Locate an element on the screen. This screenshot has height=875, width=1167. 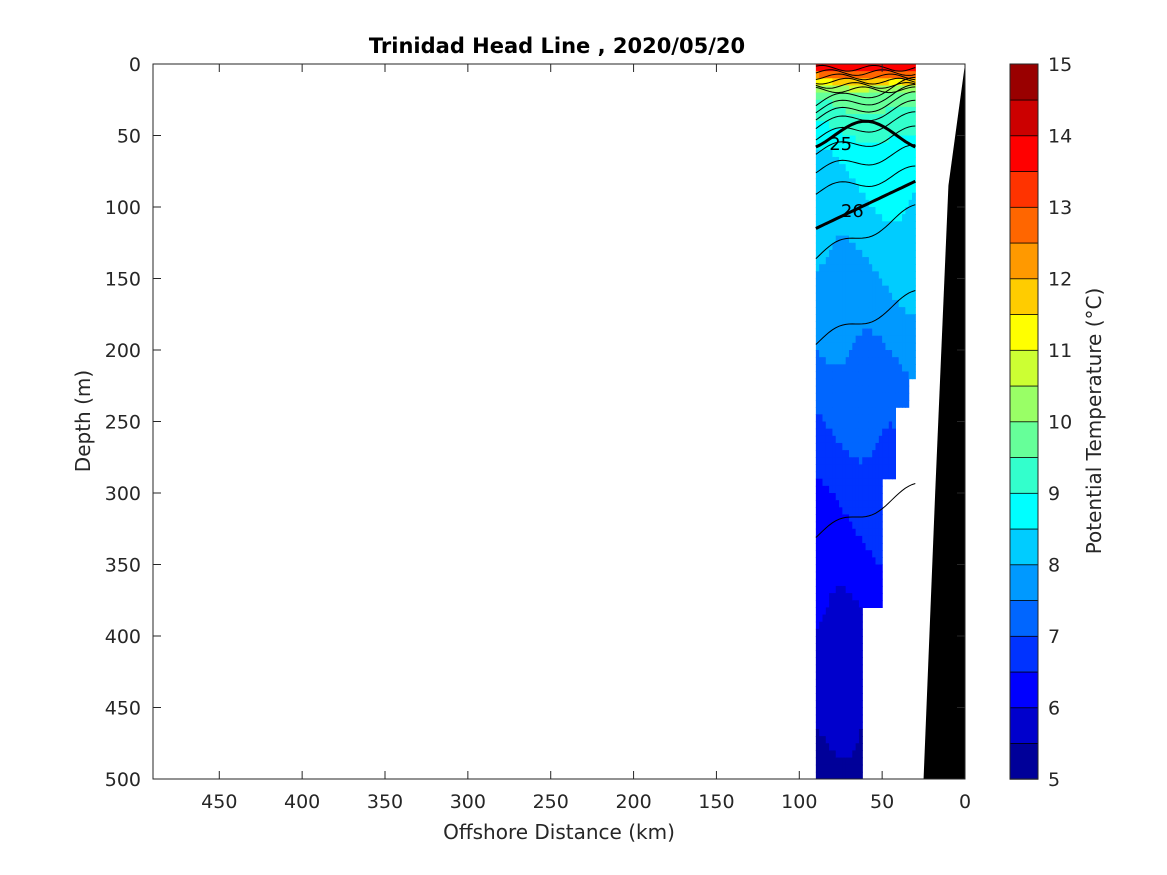
x-tick-label: 250 is located at coordinates (551, 802).